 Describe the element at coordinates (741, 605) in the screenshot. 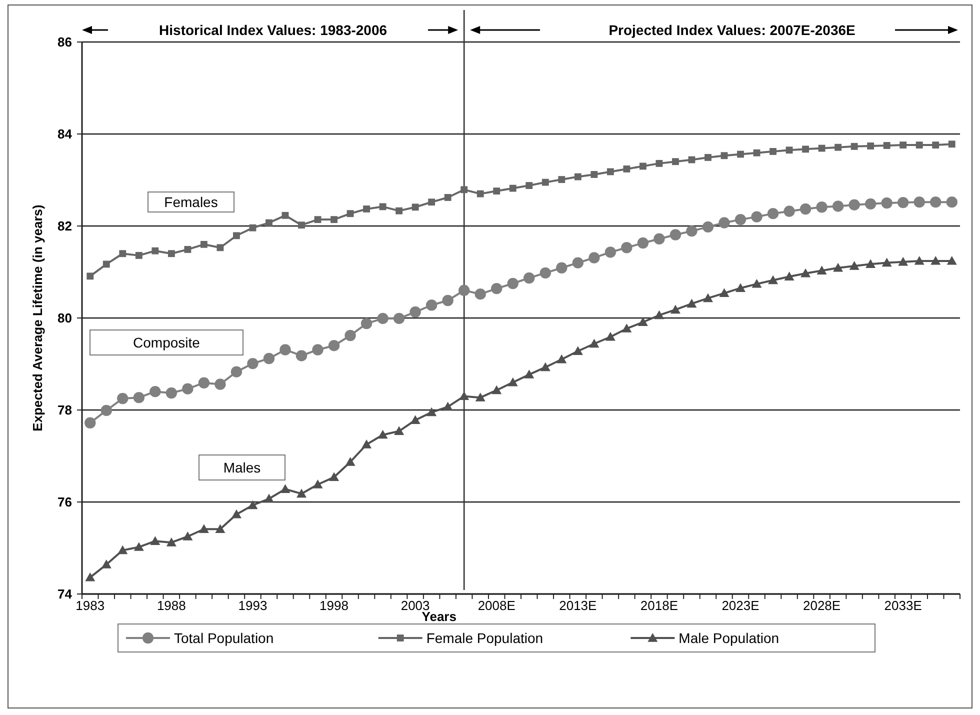

I see `x-tick-label: 2023E` at that location.